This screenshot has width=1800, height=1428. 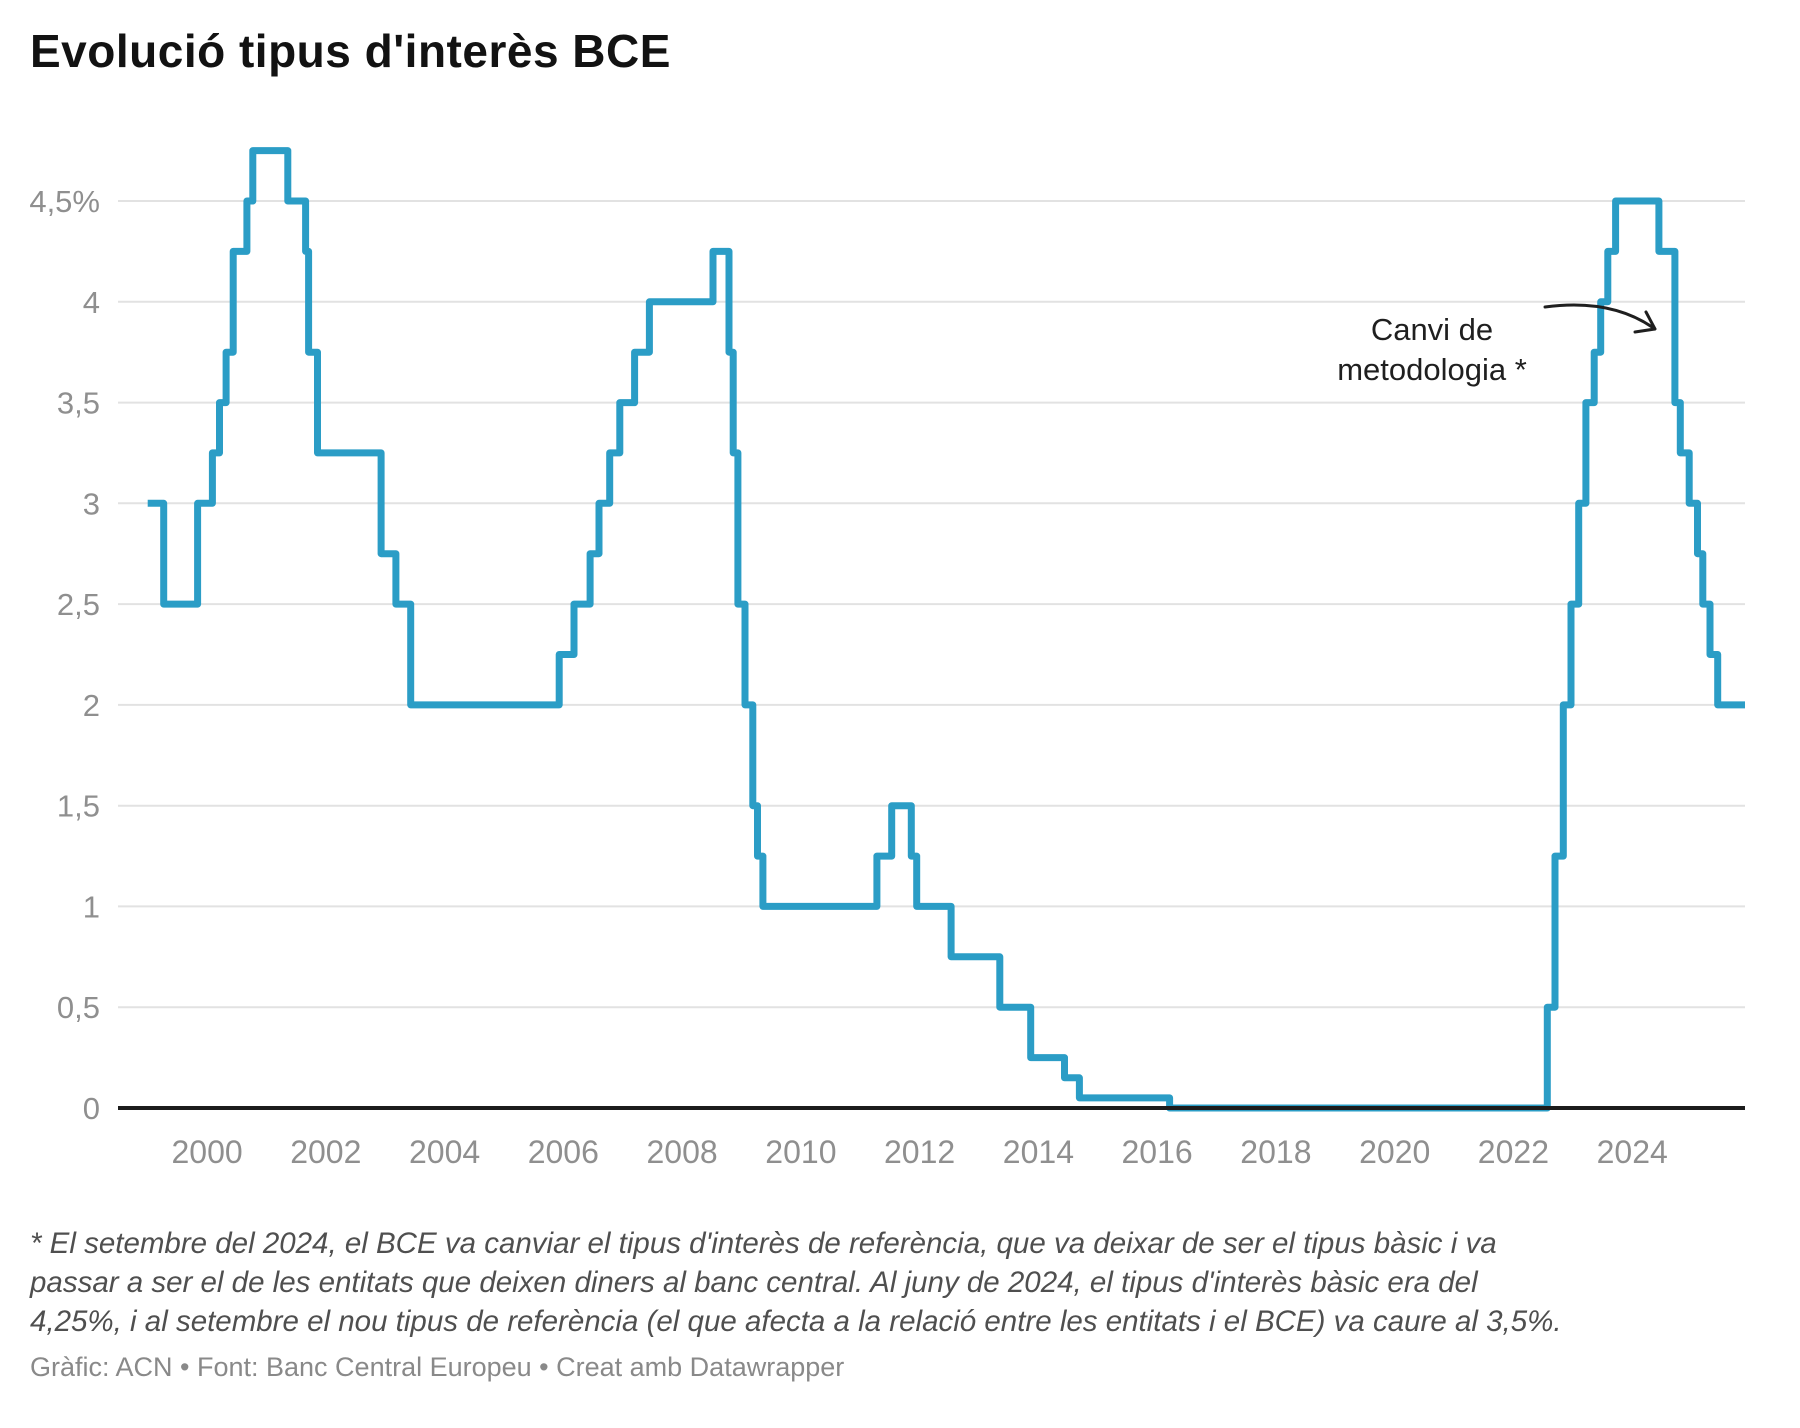 I want to click on x-tick-label: 2002, so click(x=325, y=1152).